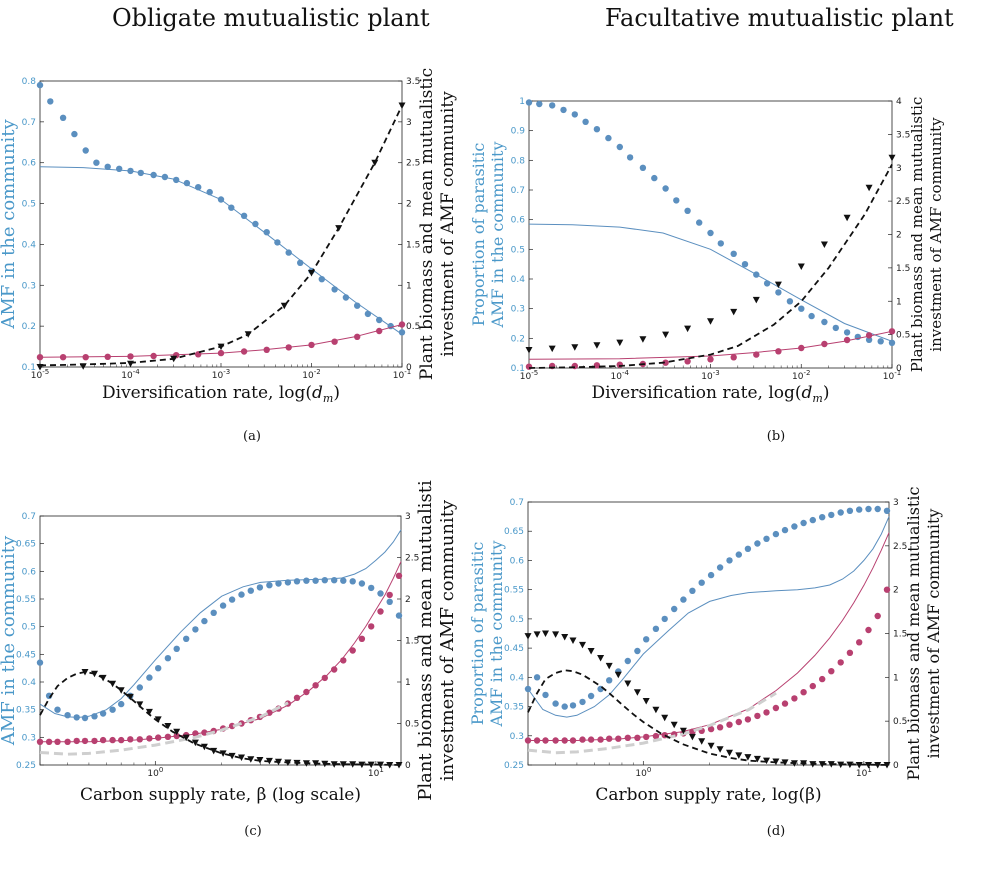 The width and height of the screenshot is (1003, 879). What do you see at coordinates (29, 205) in the screenshot?
I see `y-left-tick-label: 0.5` at bounding box center [29, 205].